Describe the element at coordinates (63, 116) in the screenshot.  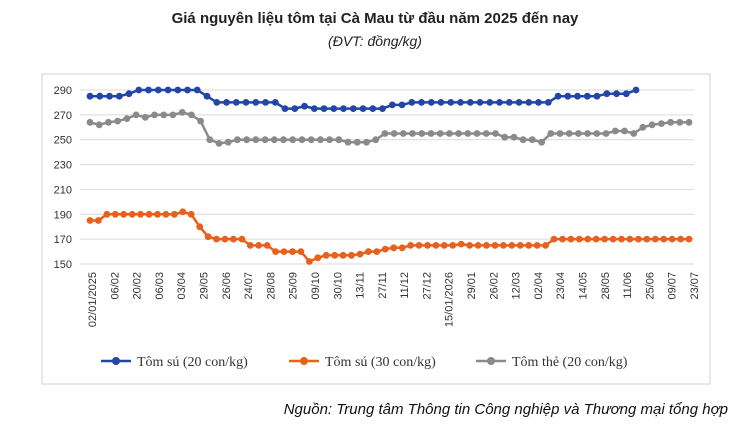
I see `y-tick-label: 270` at that location.